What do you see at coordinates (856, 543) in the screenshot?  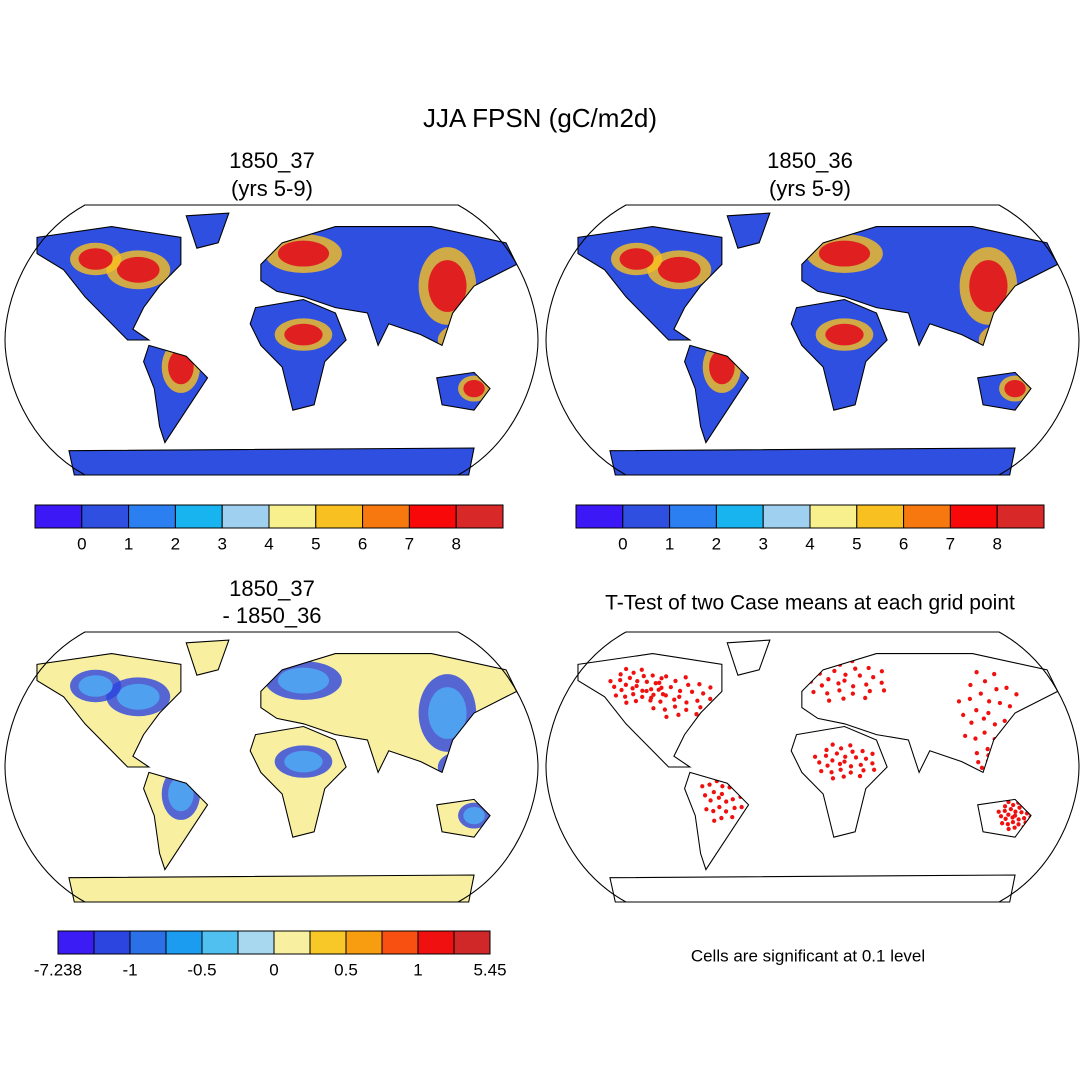 I see `colorbar-label: 5` at bounding box center [856, 543].